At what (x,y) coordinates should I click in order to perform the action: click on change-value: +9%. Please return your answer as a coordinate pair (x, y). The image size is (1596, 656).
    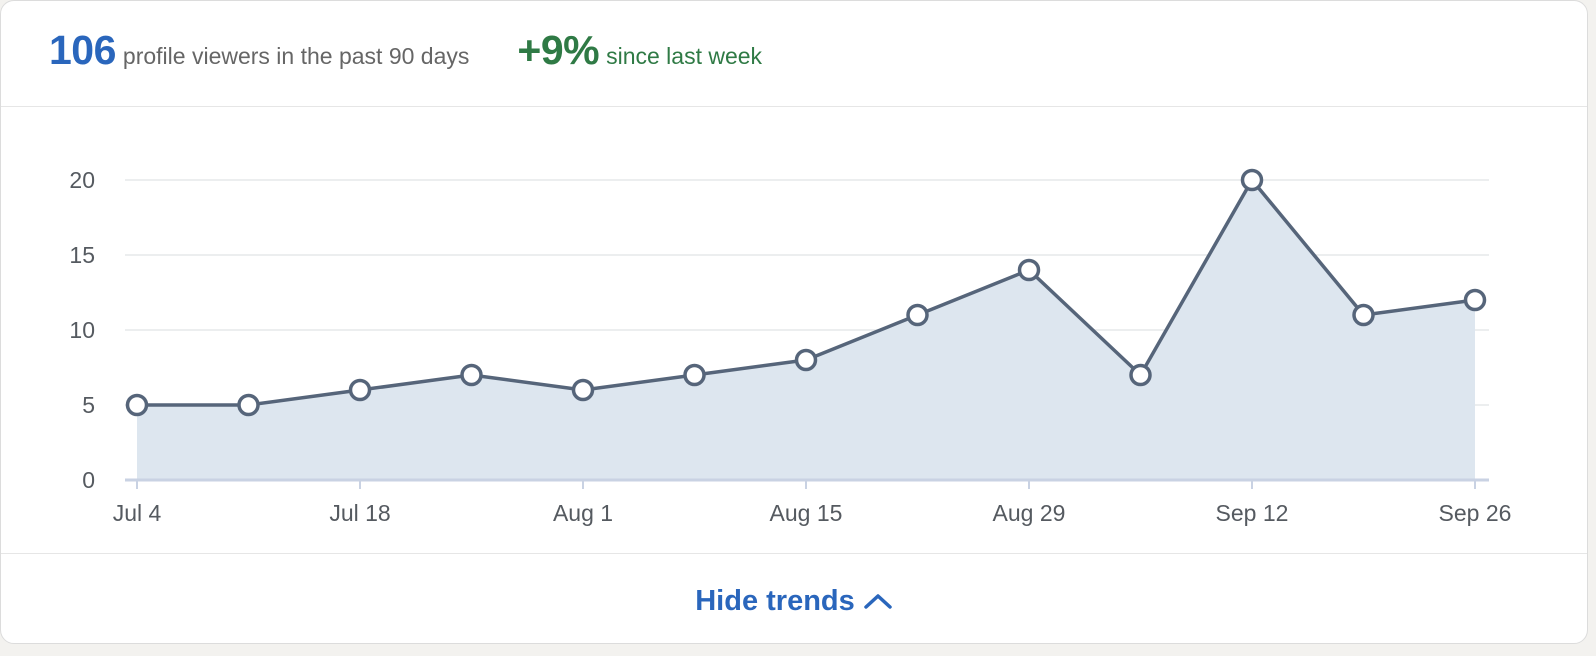
    Looking at the image, I should click on (558, 50).